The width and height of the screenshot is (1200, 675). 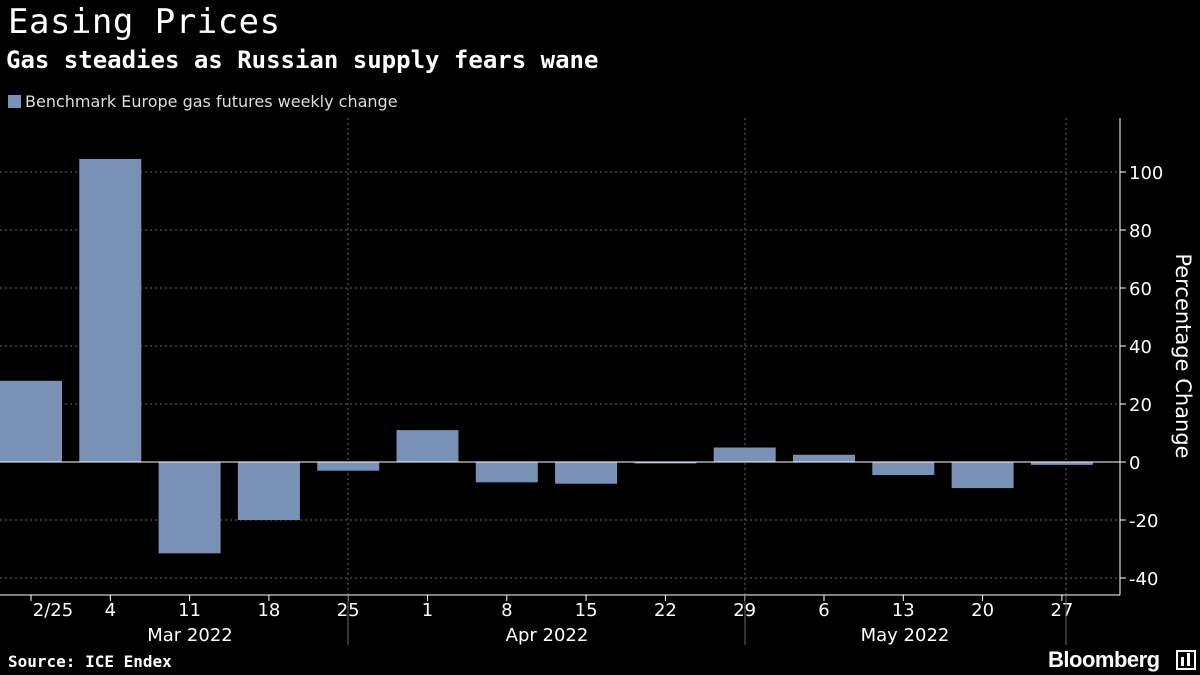 What do you see at coordinates (547, 635) in the screenshot?
I see `month-label: Apr 2022` at bounding box center [547, 635].